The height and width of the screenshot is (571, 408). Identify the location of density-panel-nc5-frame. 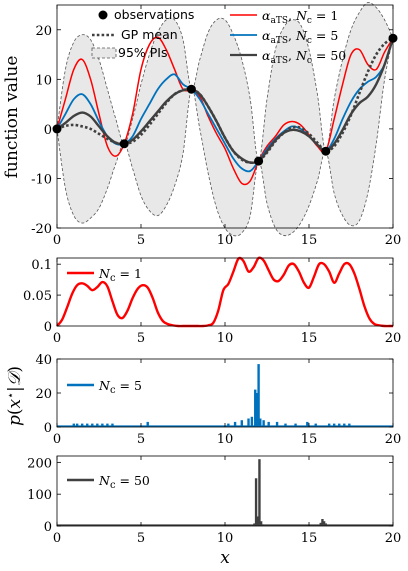
(225, 393).